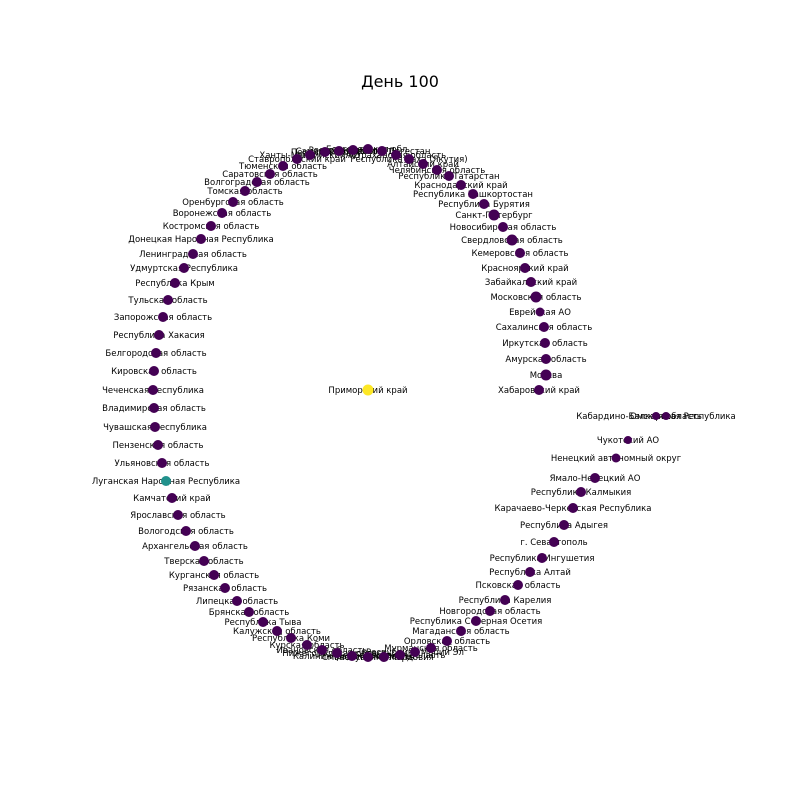 The image size is (800, 800). Describe the element at coordinates (400, 81) in the screenshot. I see `plot-title: День 100` at that location.